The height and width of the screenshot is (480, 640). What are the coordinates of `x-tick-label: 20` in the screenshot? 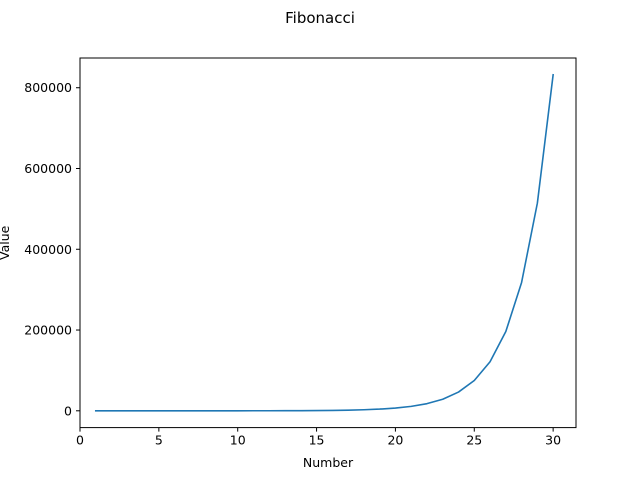 It's located at (395, 440).